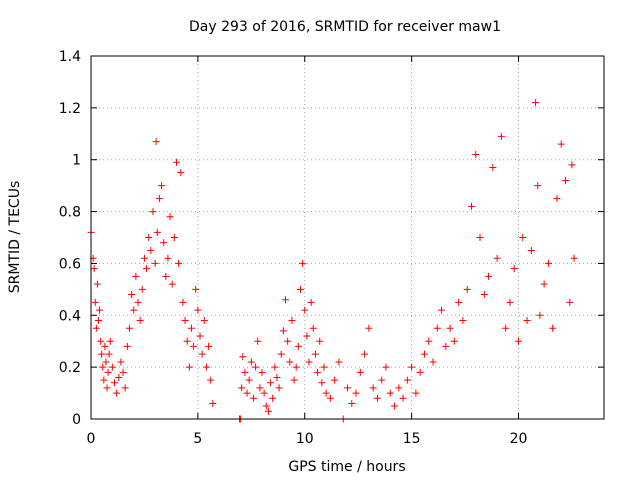 This screenshot has height=480, width=640. Describe the element at coordinates (76, 161) in the screenshot. I see `y-tick-label: 1` at that location.